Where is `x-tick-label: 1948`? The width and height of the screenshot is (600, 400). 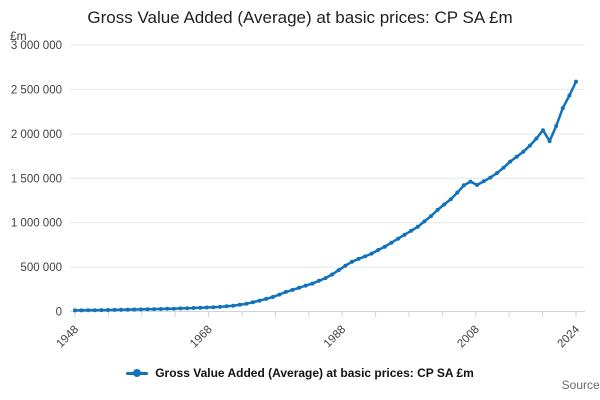 x-tick-label: 1948 is located at coordinates (68, 337).